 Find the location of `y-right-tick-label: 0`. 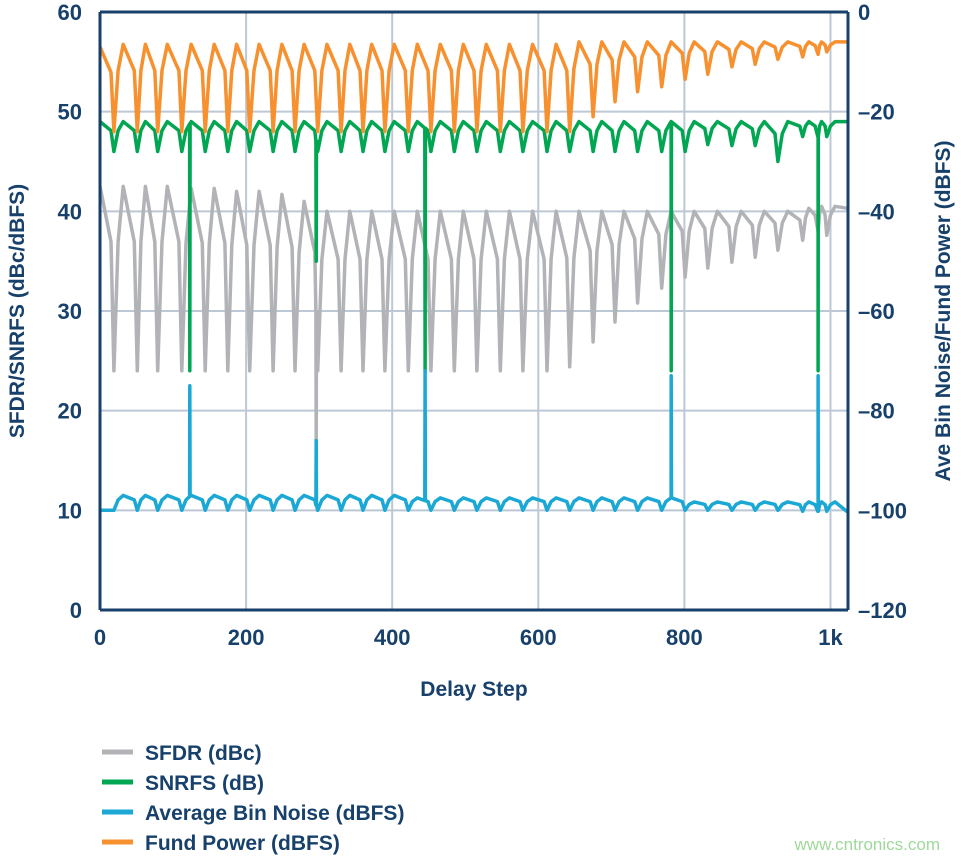

y-right-tick-label: 0 is located at coordinates (864, 12).